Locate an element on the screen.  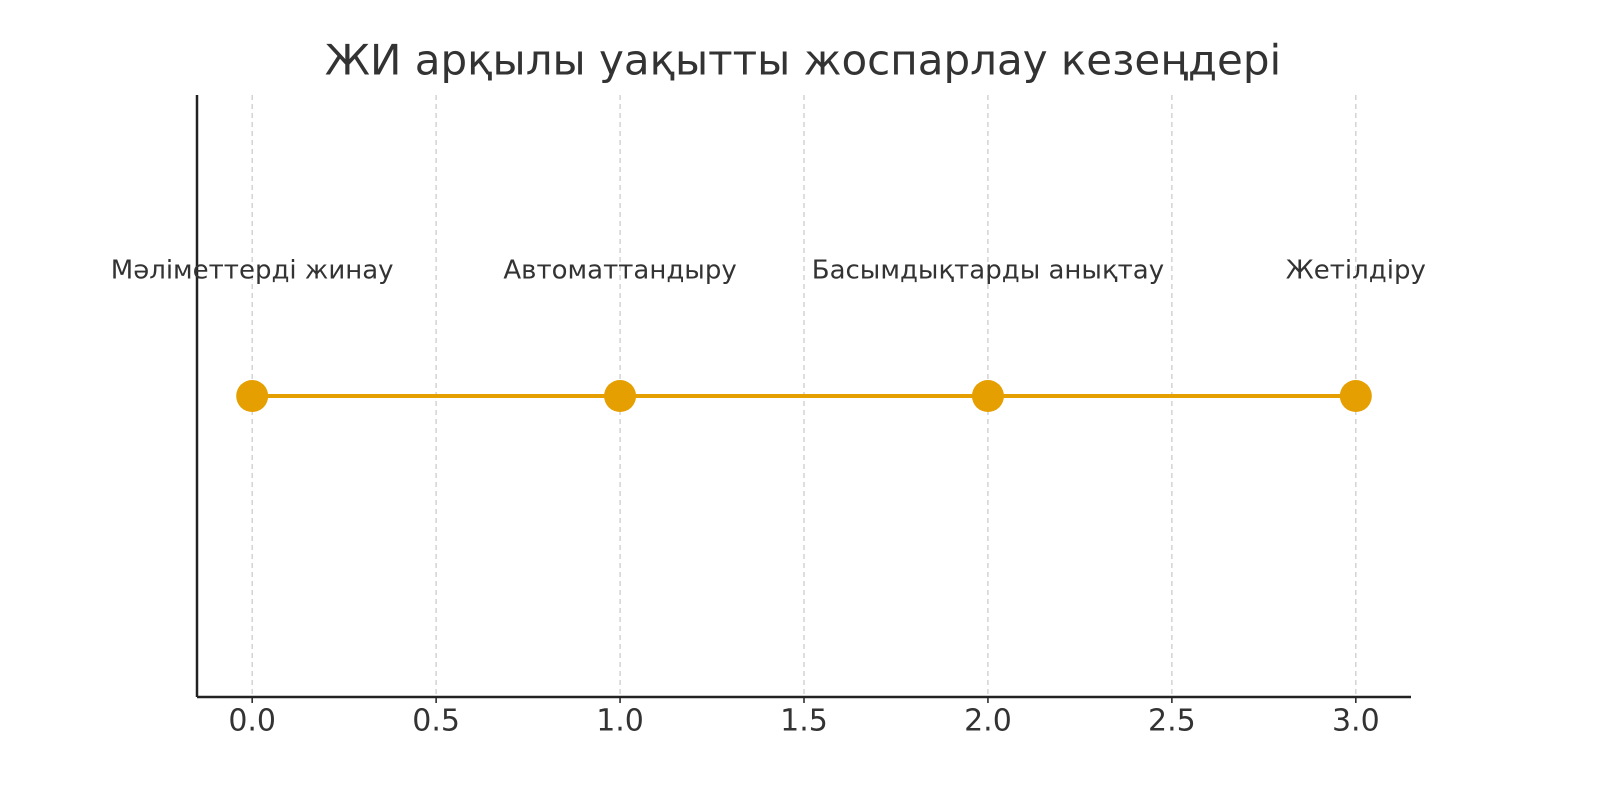
x-tick-label: 1.0 is located at coordinates (620, 721).